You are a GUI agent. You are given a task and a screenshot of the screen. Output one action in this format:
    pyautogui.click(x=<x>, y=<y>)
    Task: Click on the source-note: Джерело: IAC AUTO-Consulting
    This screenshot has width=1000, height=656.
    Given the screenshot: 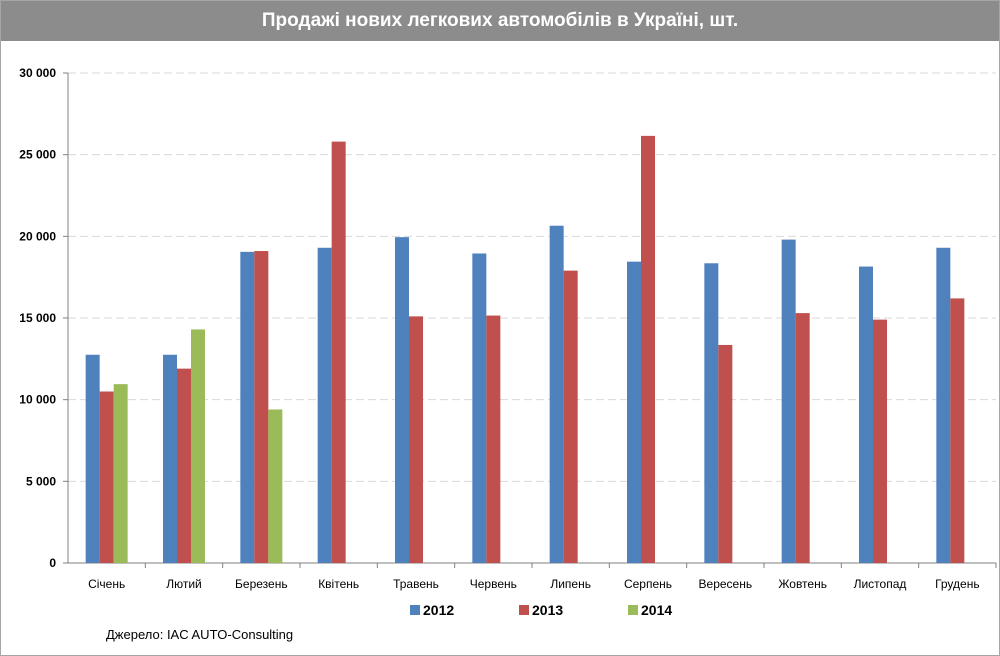 What is the action you would take?
    pyautogui.click(x=200, y=634)
    